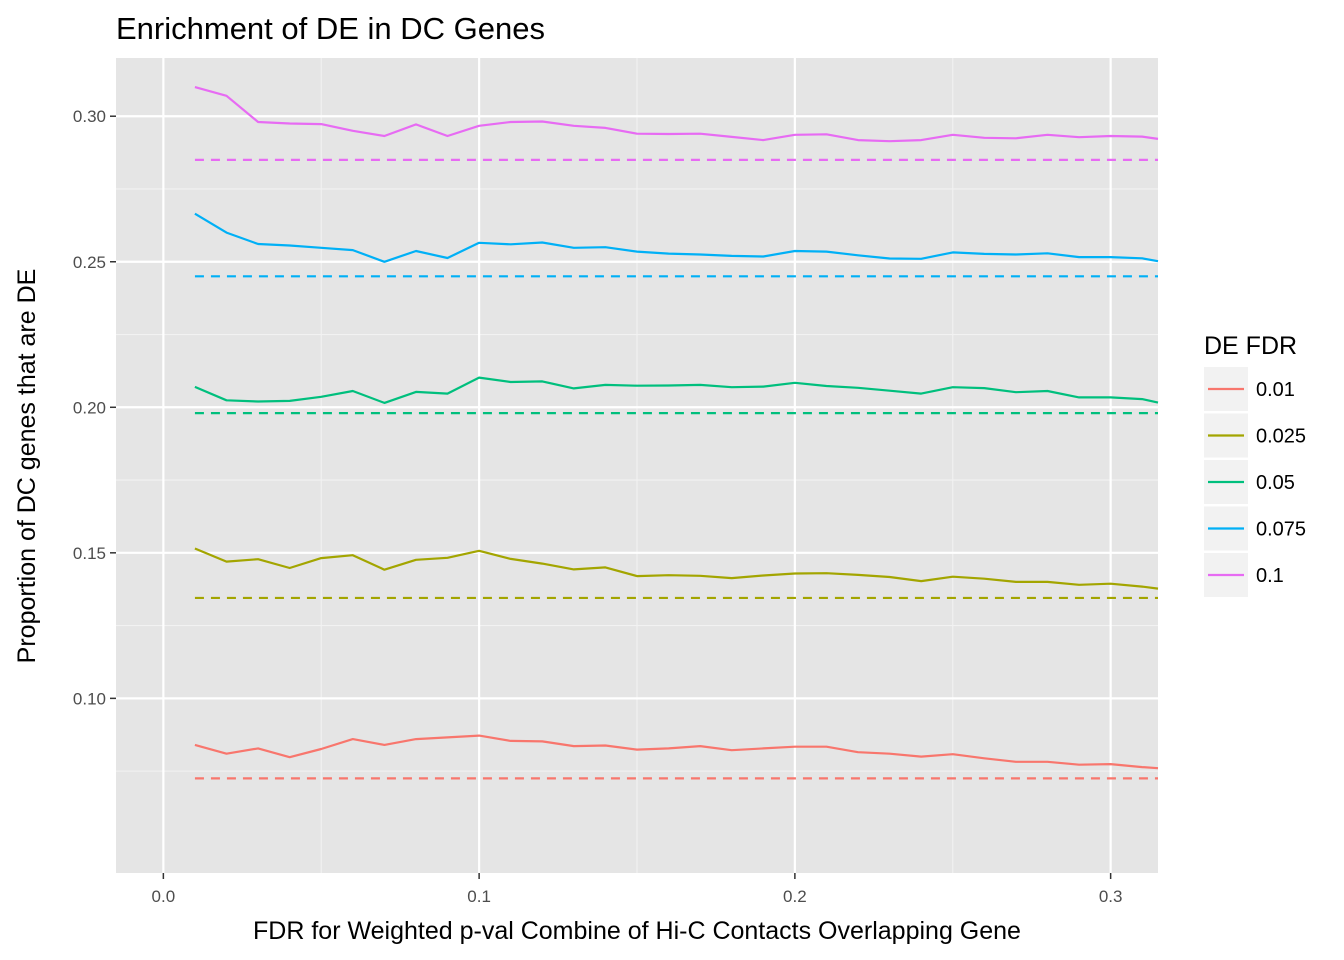  I want to click on x-tick-label: 0.1, so click(479, 896).